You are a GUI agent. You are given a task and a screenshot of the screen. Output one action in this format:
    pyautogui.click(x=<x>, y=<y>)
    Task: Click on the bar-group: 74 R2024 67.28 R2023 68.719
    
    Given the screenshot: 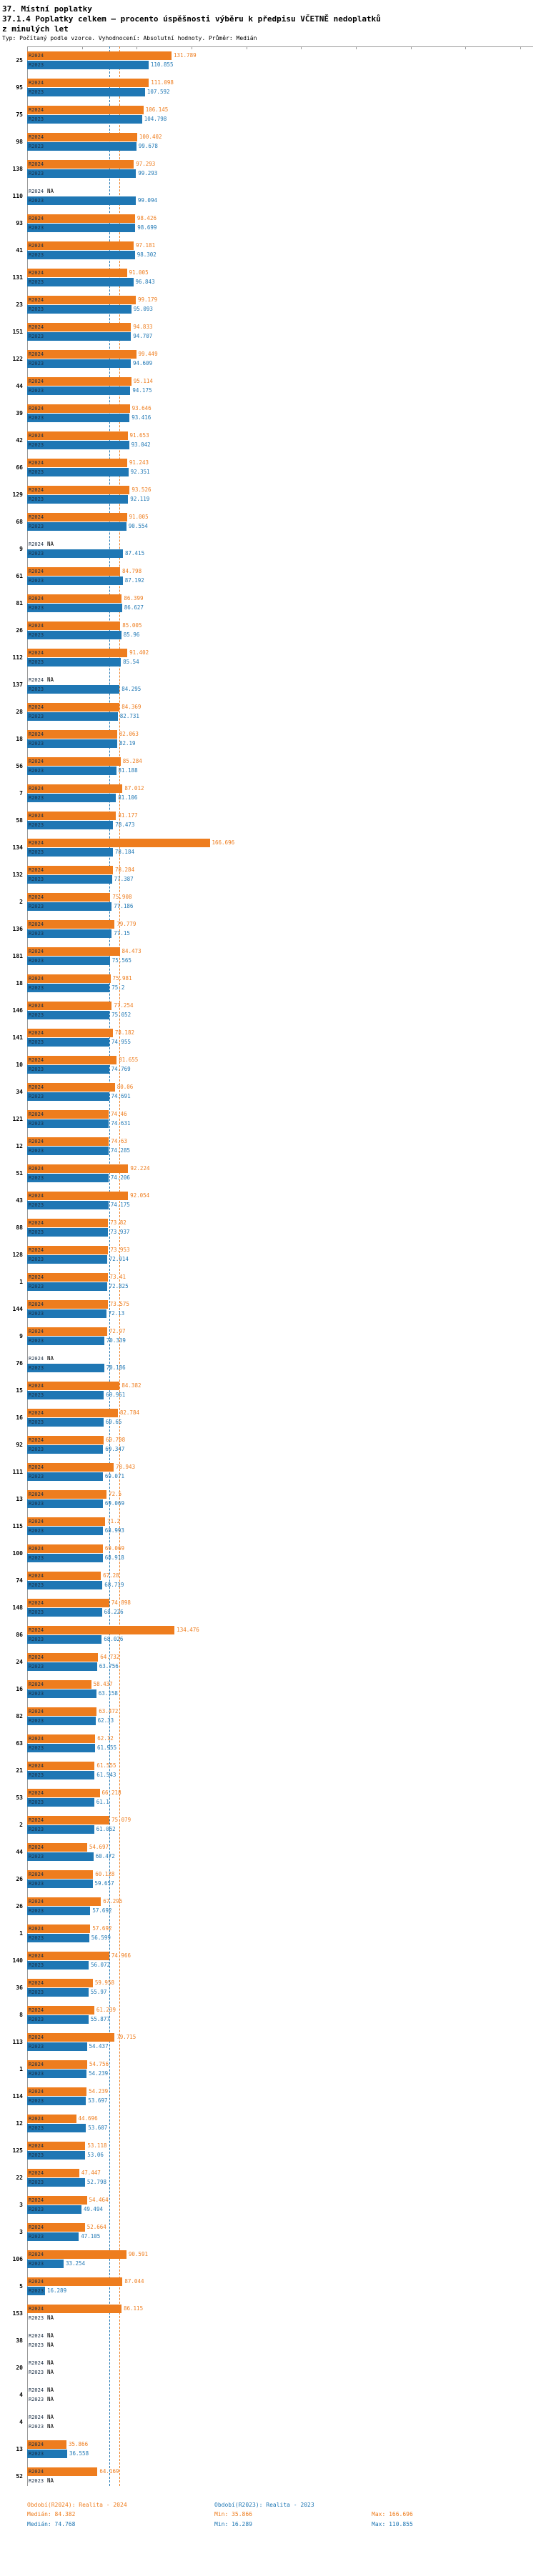 What is the action you would take?
    pyautogui.click(x=268, y=1581)
    